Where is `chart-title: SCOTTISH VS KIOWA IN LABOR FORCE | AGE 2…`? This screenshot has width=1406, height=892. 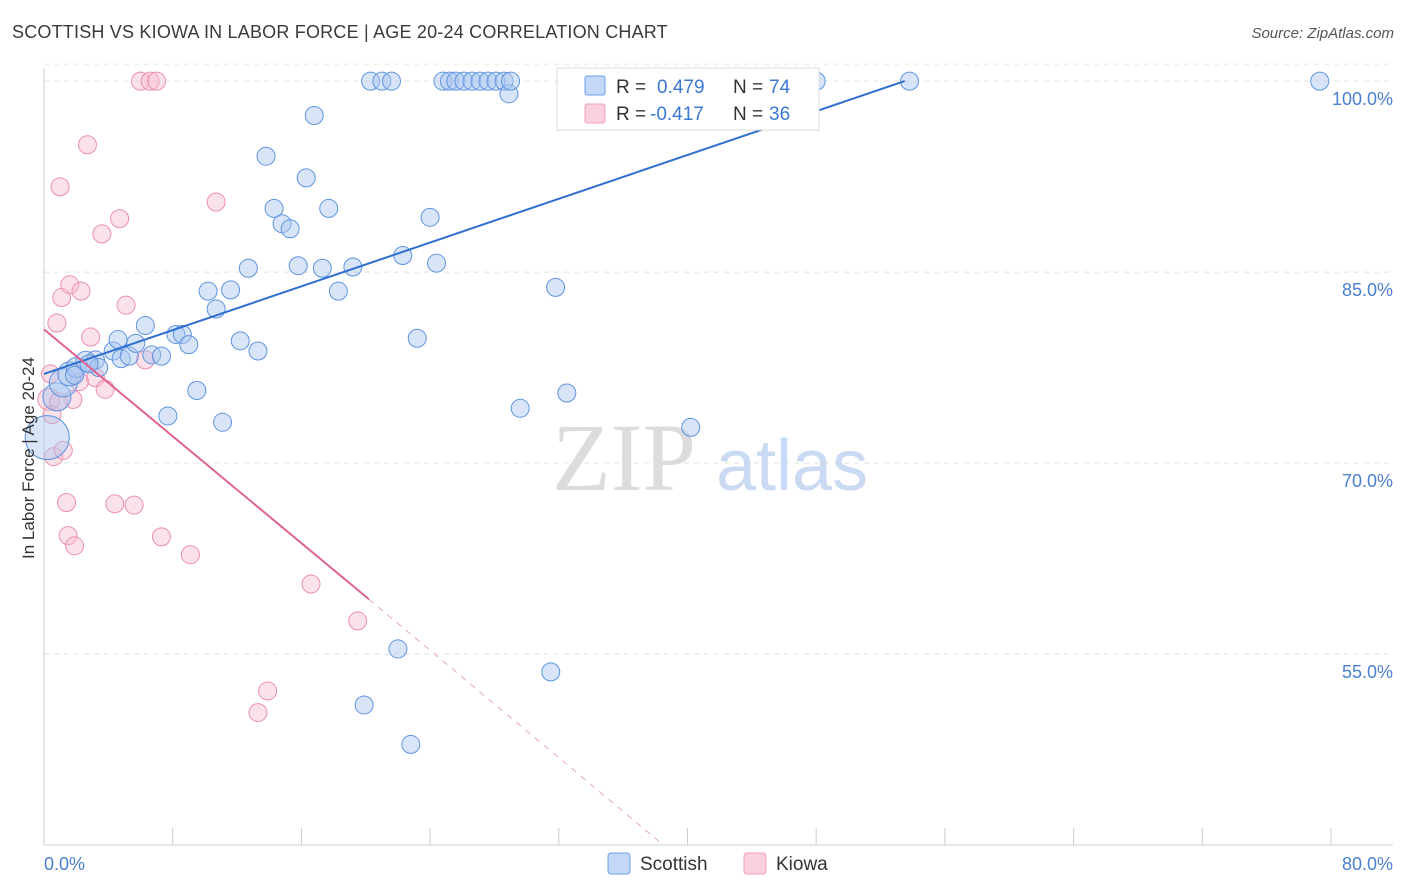
chart-title: SCOTTISH VS KIOWA IN LABOR FORCE | AGE 2… is located at coordinates (340, 32).